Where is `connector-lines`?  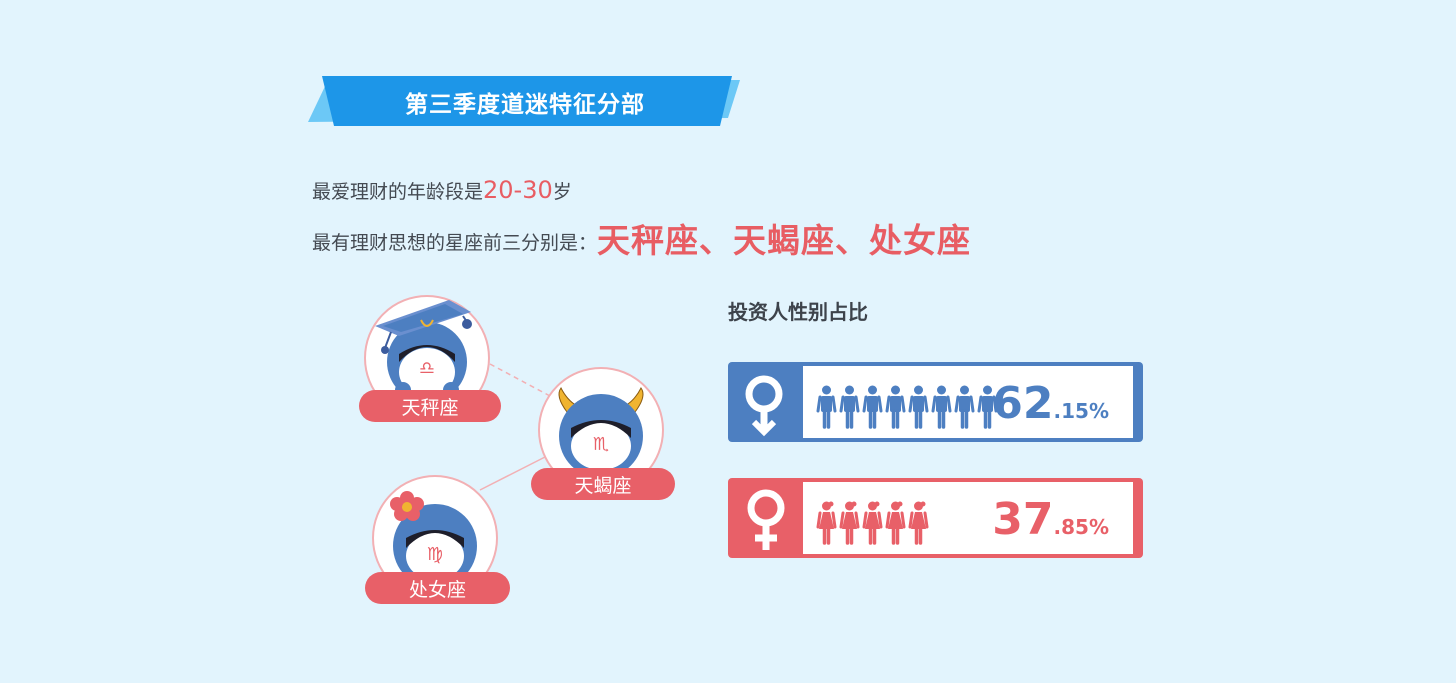 connector-lines is located at coordinates (515, 427).